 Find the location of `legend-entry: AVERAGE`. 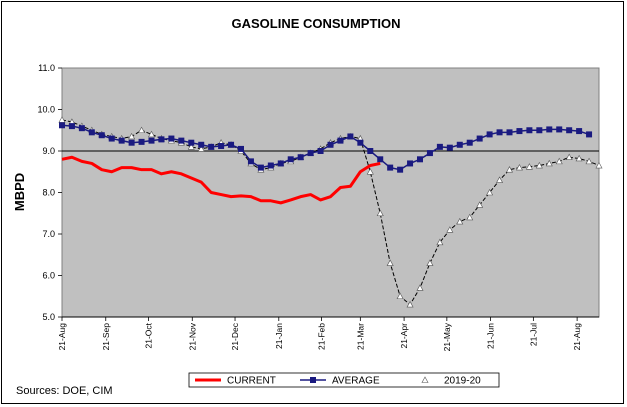

legend-entry: AVERAGE is located at coordinates (340, 381).